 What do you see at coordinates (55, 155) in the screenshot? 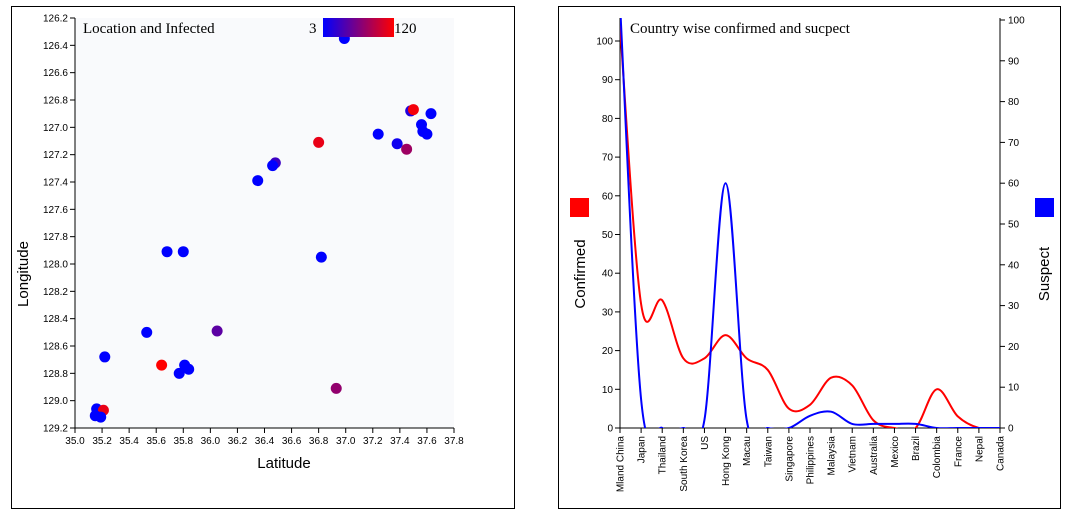
I see `y-tick-label: 127.2` at bounding box center [55, 155].